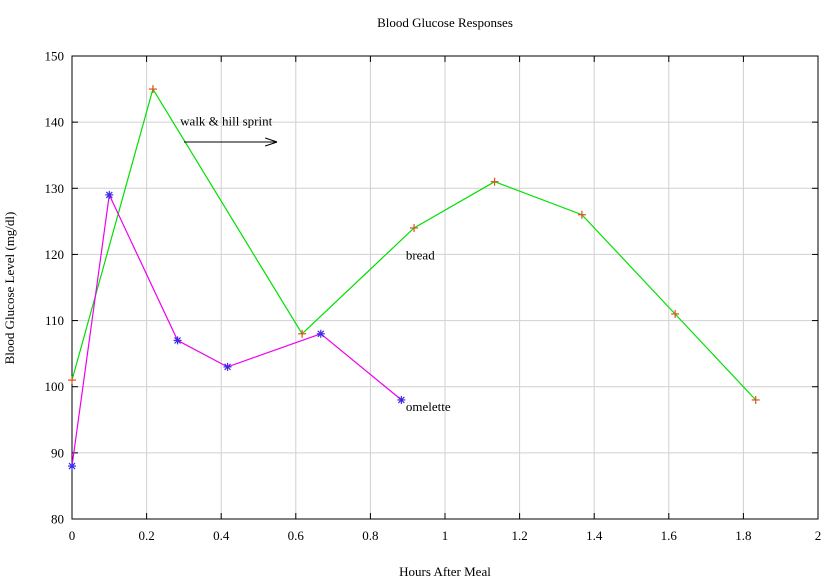  What do you see at coordinates (445, 22) in the screenshot?
I see `chart-title: Blood Glucose Responses` at bounding box center [445, 22].